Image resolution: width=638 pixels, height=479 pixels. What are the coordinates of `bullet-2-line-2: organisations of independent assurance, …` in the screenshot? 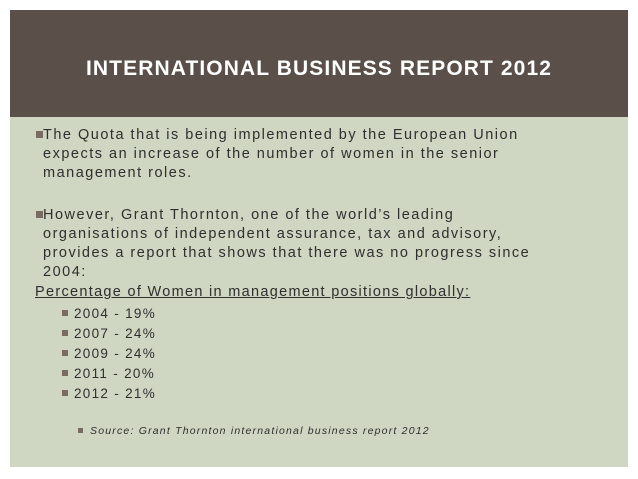 It's located at (273, 234).